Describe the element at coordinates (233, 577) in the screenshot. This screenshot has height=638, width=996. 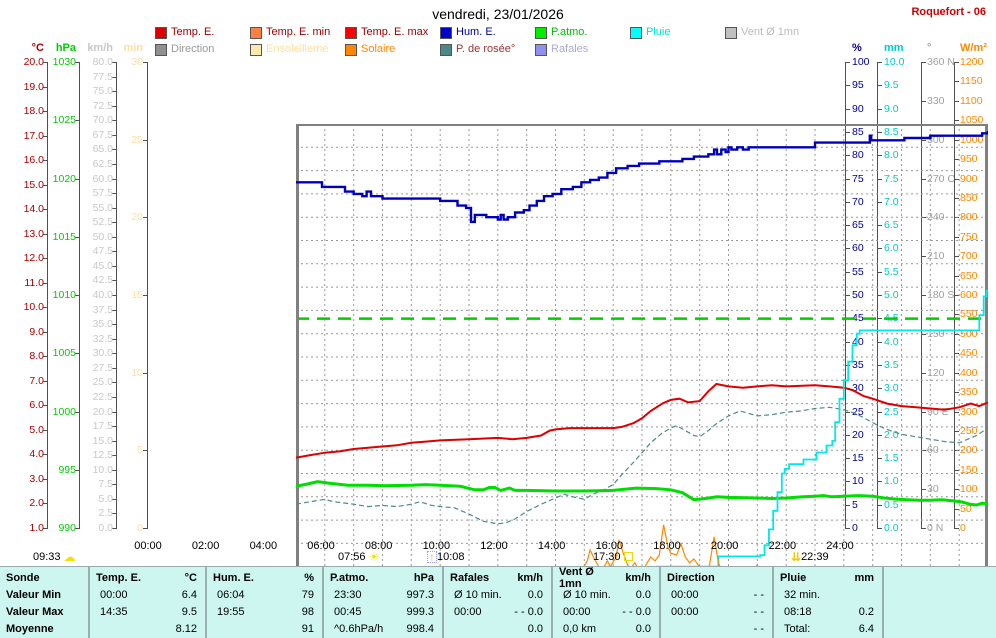
I see `stats-col-name: Hum. E.` at that location.